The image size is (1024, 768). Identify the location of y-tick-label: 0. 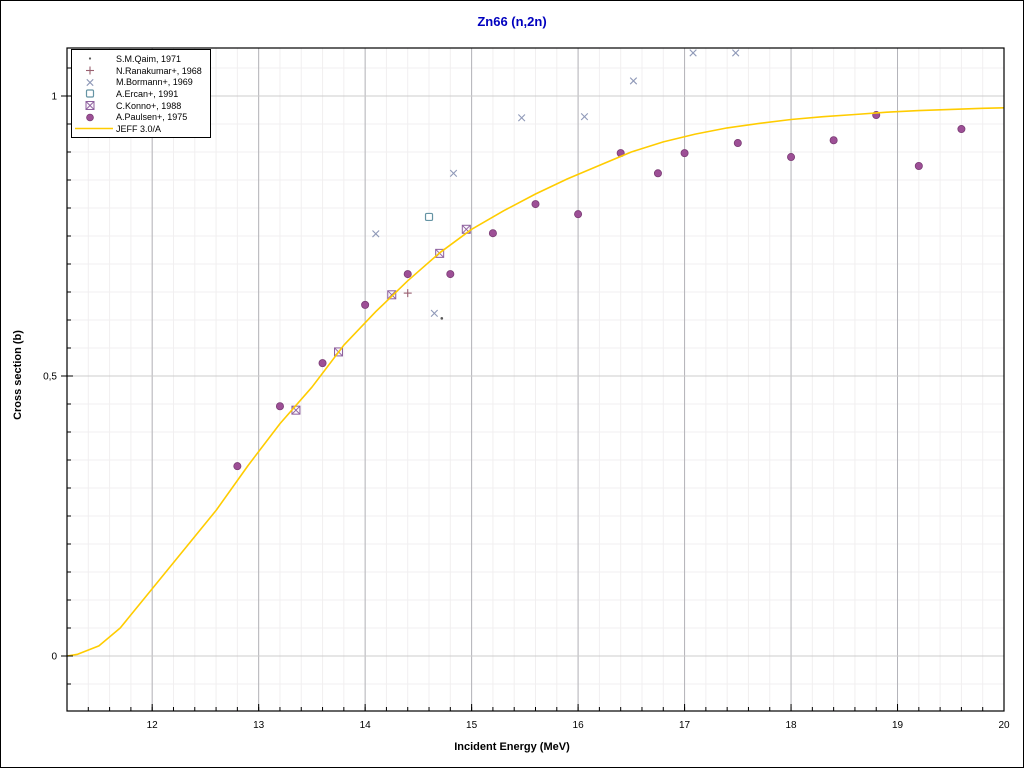
(54, 657).